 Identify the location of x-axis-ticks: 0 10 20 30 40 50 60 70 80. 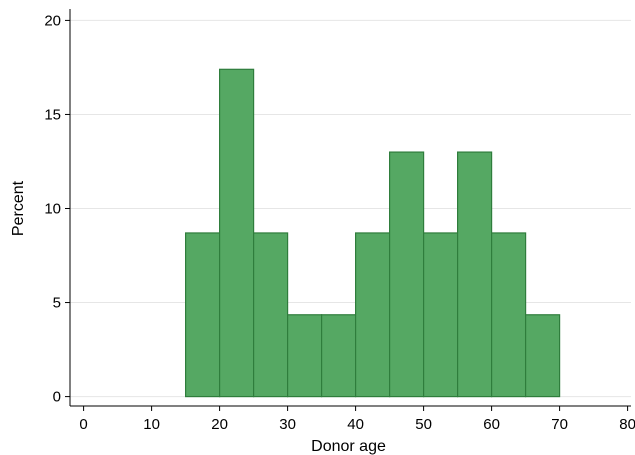
(357, 419).